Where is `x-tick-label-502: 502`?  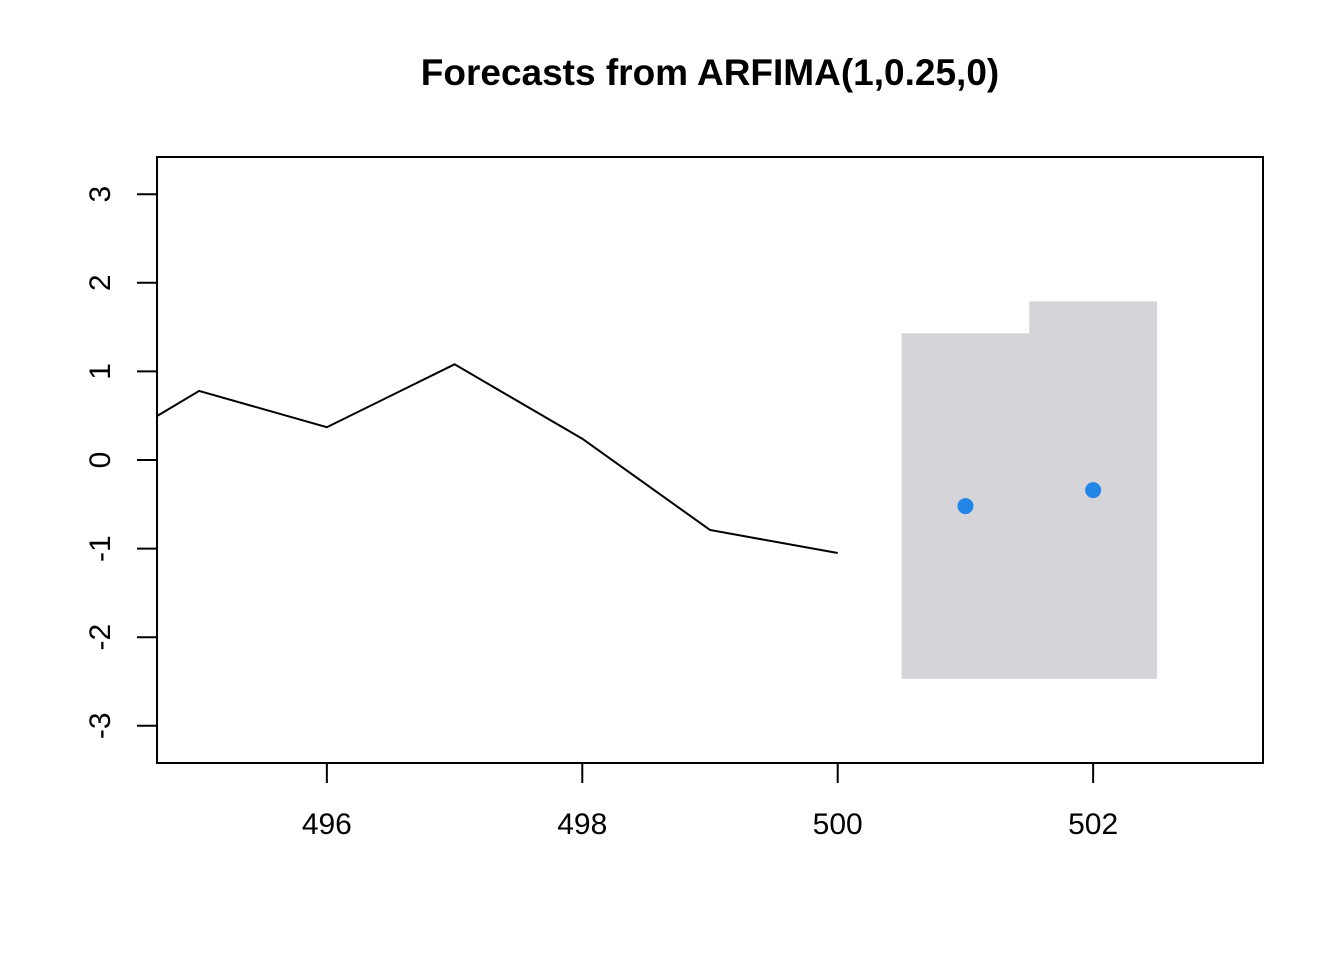 x-tick-label-502: 502 is located at coordinates (1093, 824).